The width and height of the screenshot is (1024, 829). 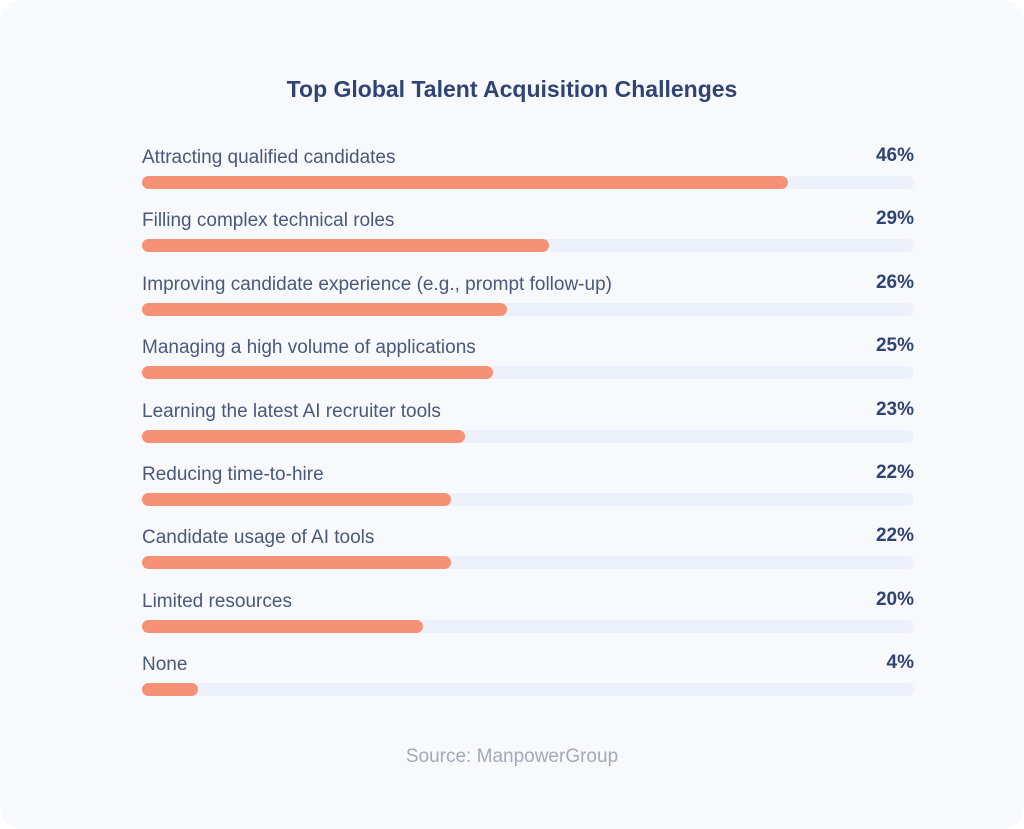 I want to click on bar-row: None 4%, so click(x=528, y=683).